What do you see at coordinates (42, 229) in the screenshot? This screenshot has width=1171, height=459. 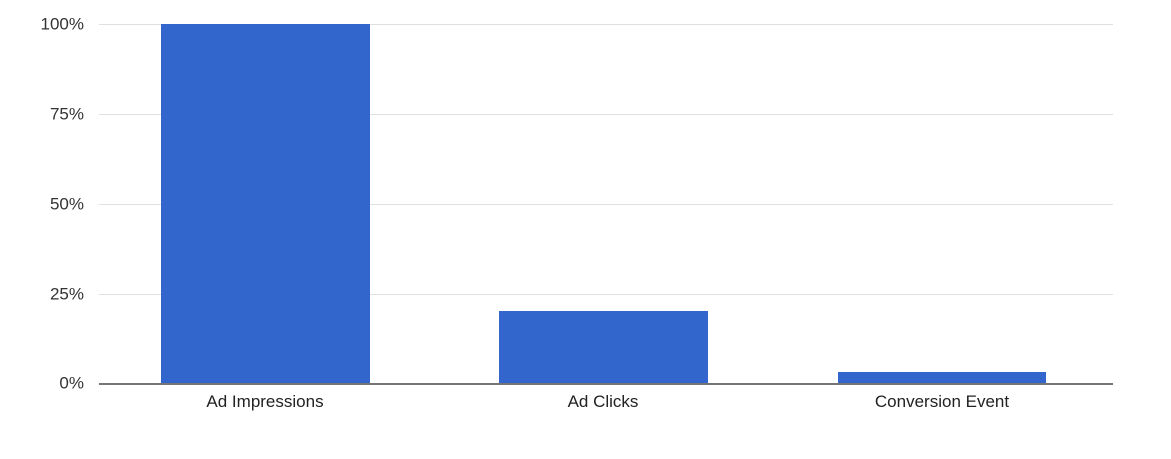 I see `y-axis: 100% 75% 50% 25% 0%` at bounding box center [42, 229].